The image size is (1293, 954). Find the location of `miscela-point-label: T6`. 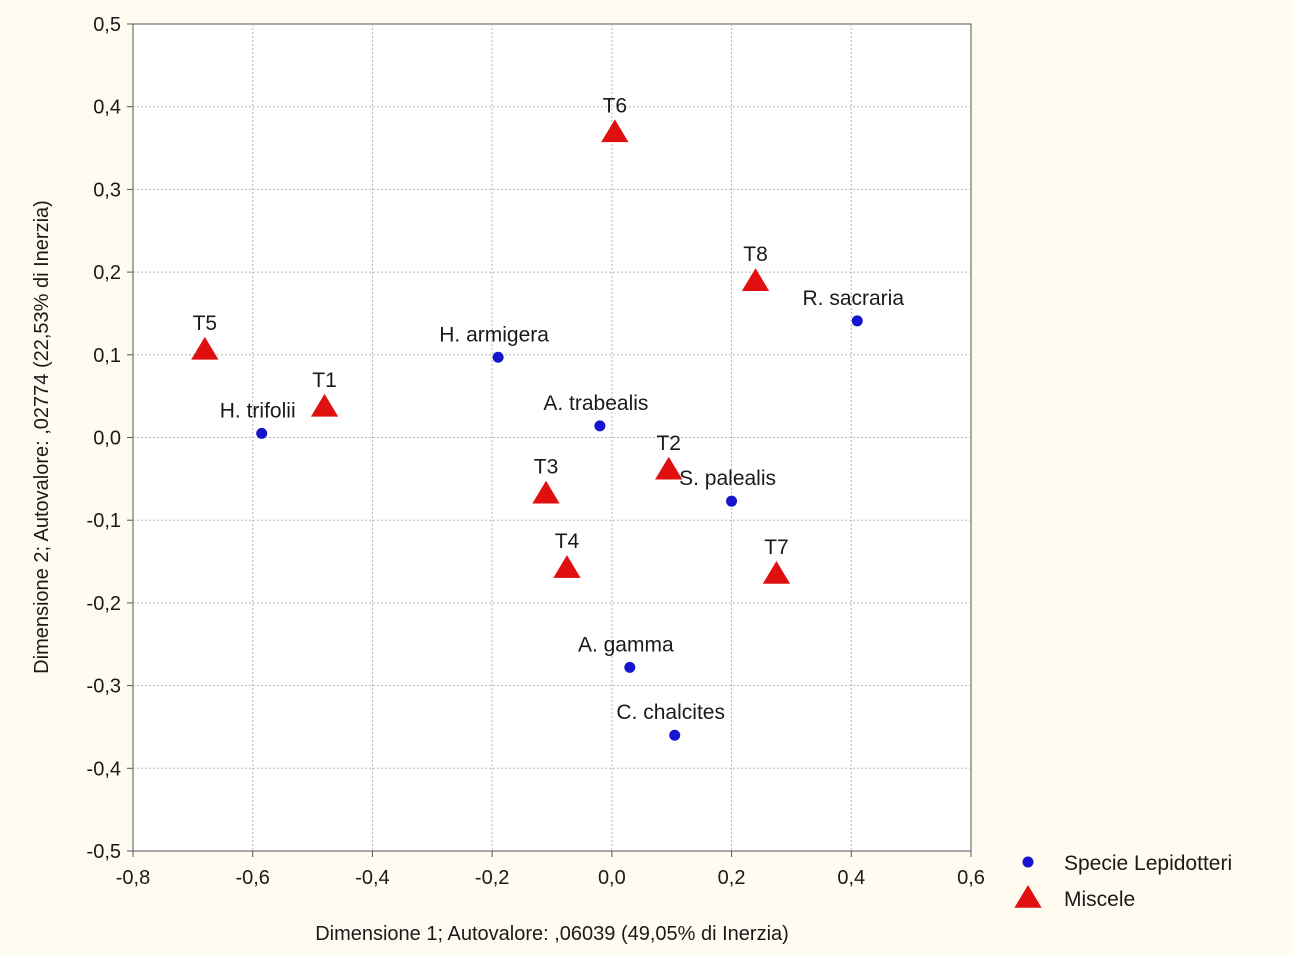

miscela-point-label: T6 is located at coordinates (615, 105).